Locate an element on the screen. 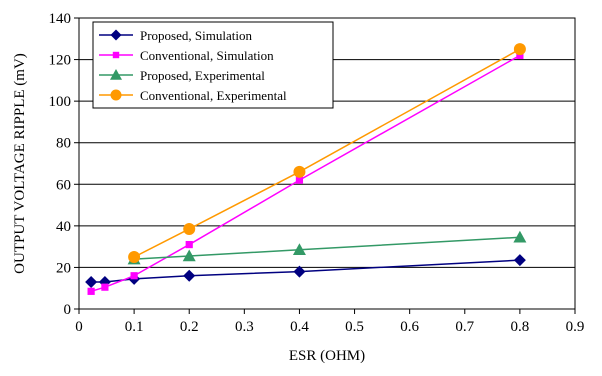 The width and height of the screenshot is (602, 376). legend-label: Proposed, Experimental is located at coordinates (202, 75).